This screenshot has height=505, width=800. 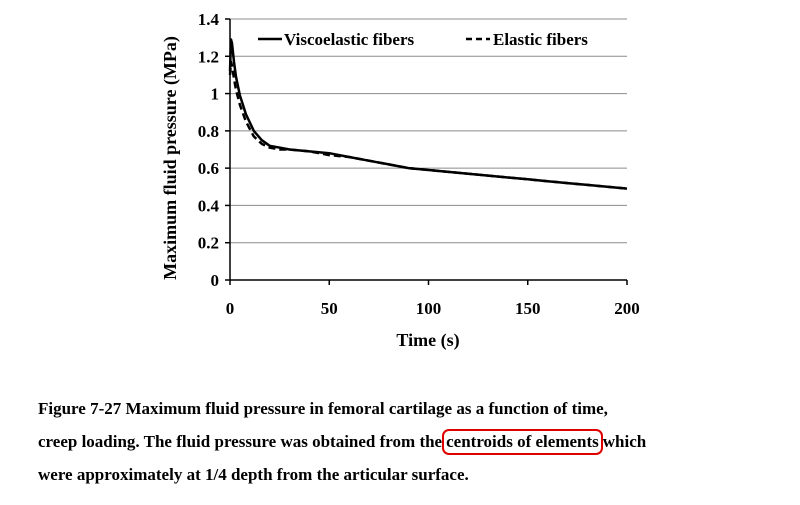 I want to click on legend: Viscoelastic fibers Elastic fibers, so click(x=423, y=39).